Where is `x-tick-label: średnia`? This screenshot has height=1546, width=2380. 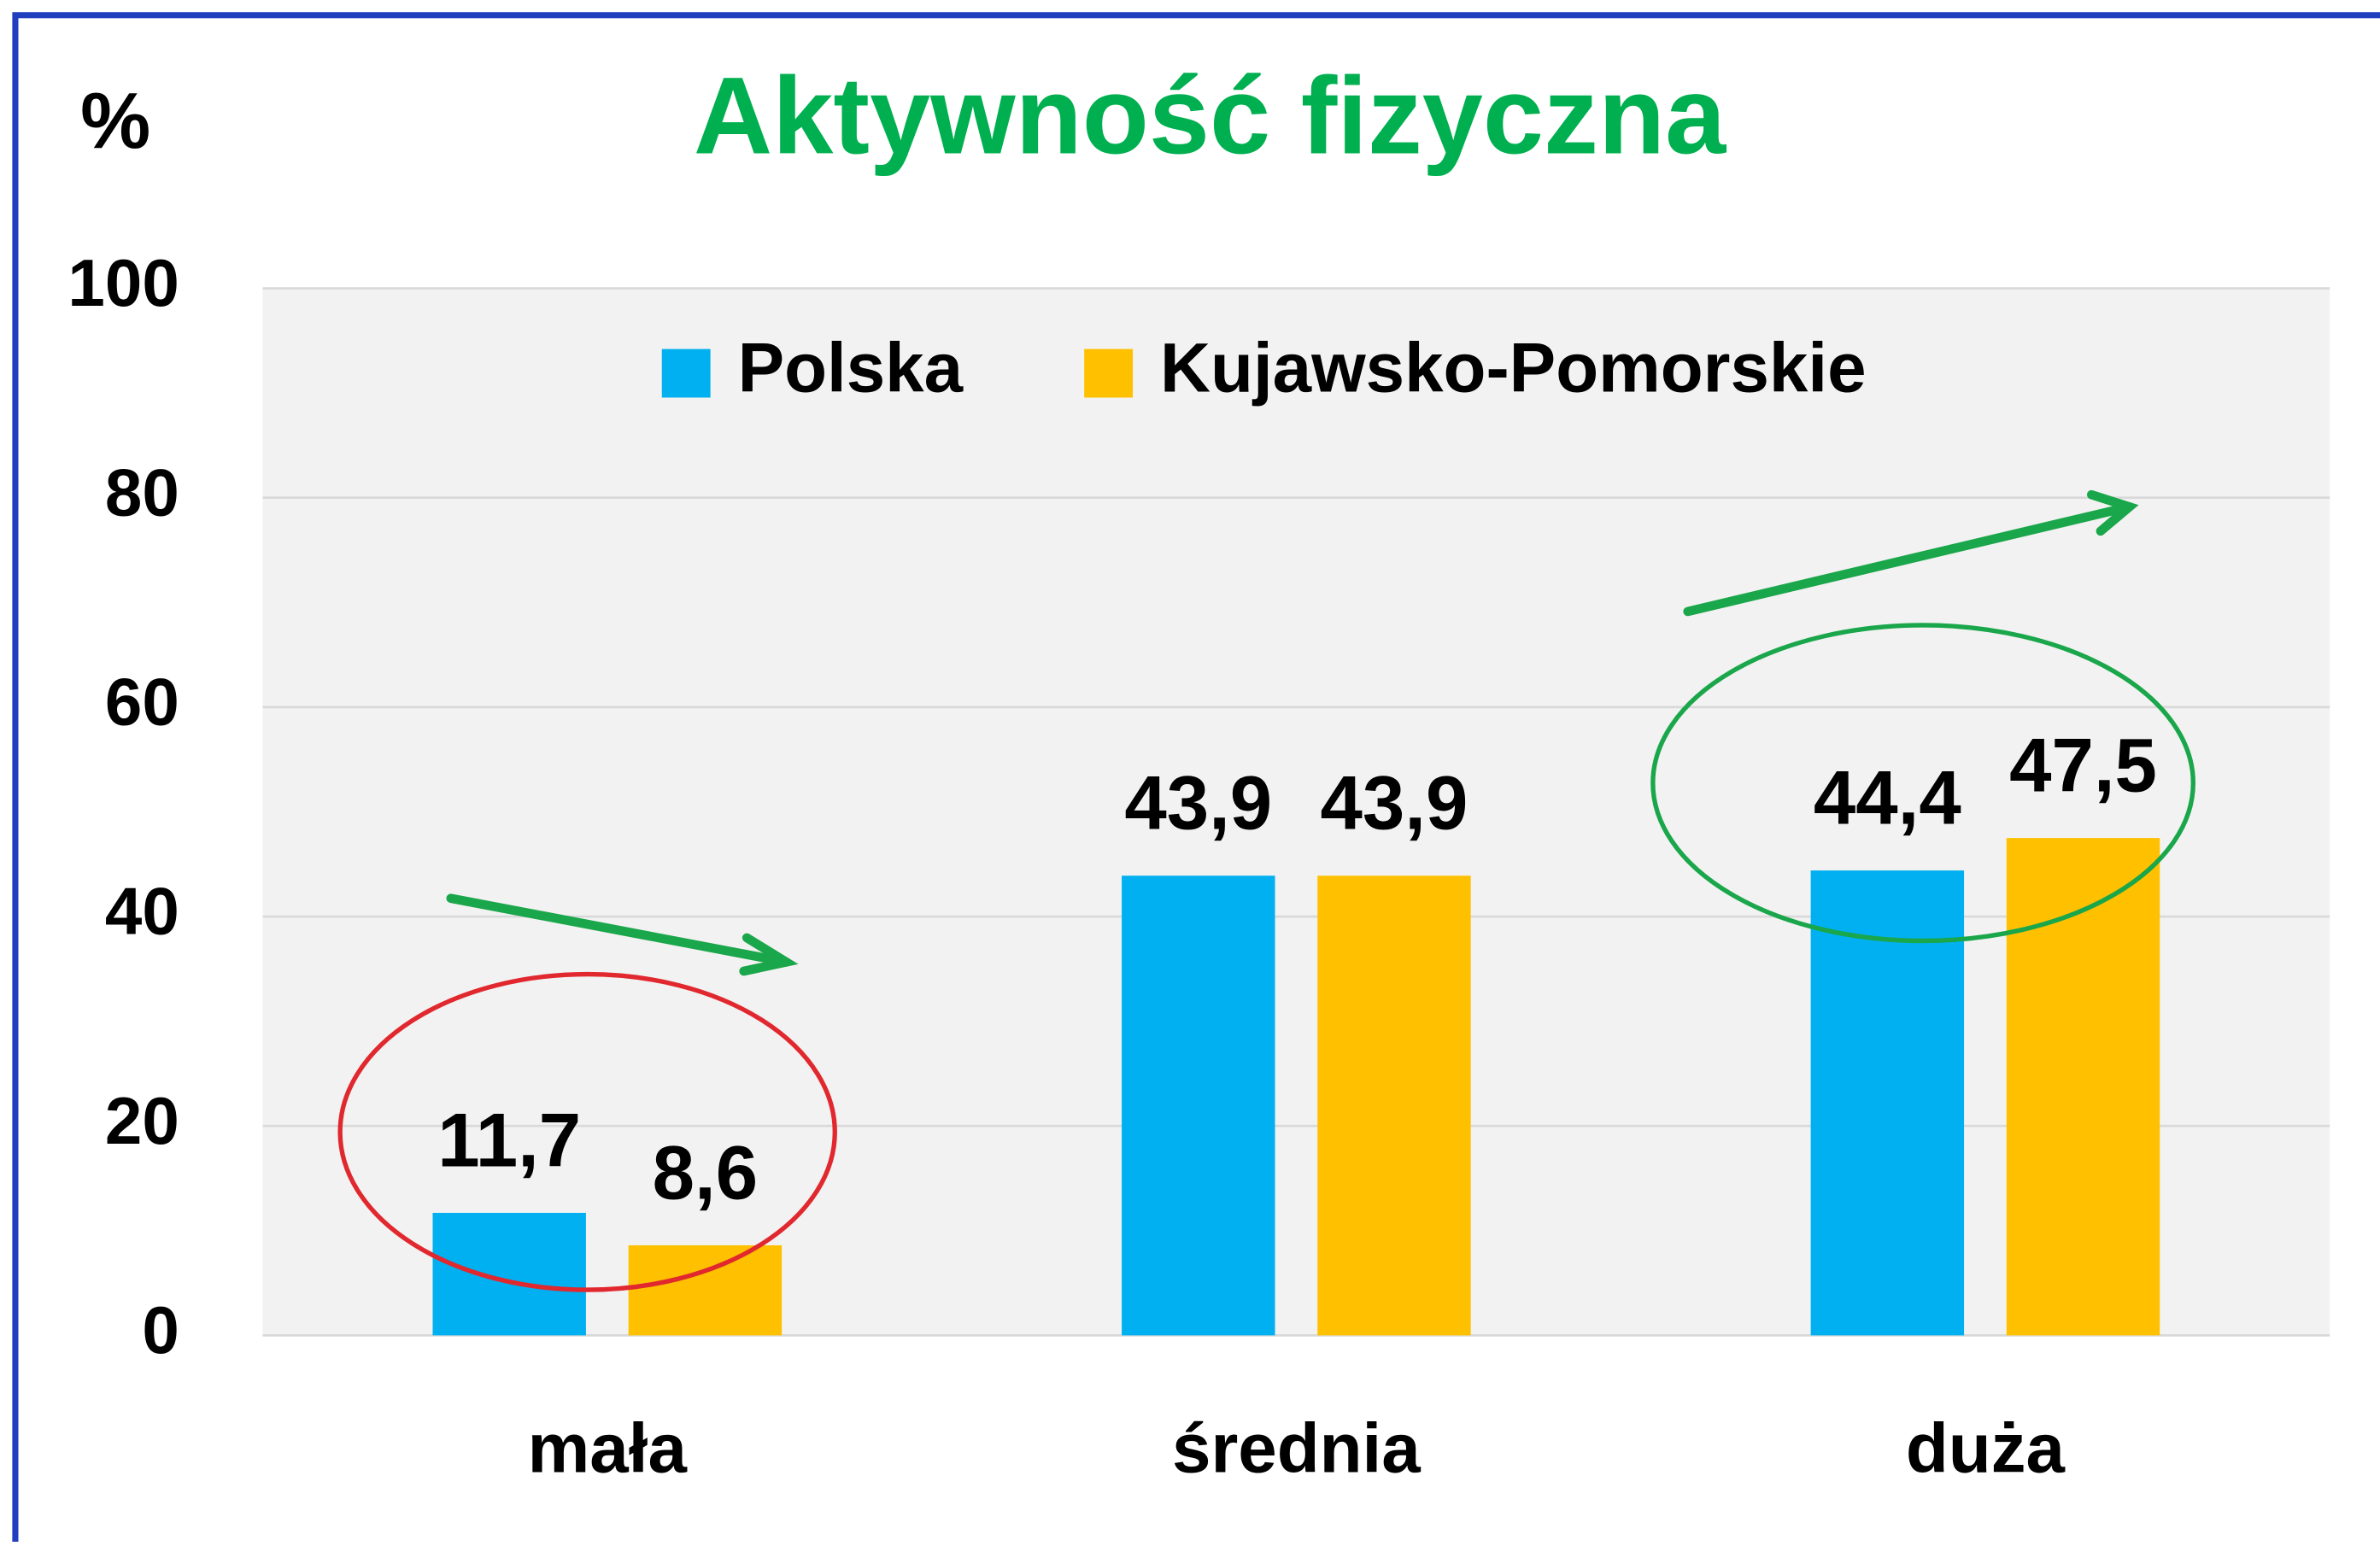 x-tick-label: średnia is located at coordinates (1297, 1449).